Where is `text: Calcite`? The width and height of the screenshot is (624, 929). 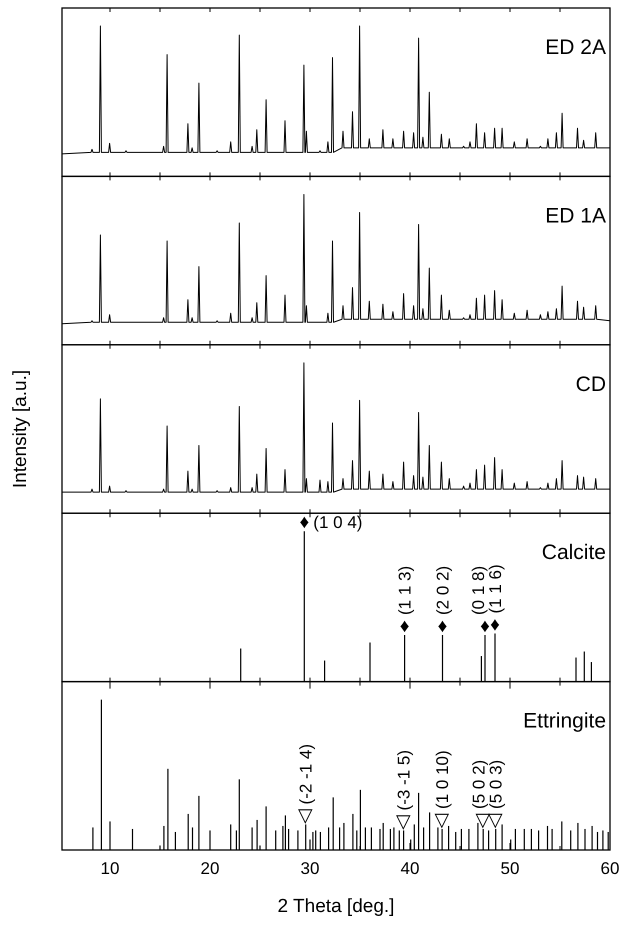
text: Calcite is located at coordinates (574, 552).